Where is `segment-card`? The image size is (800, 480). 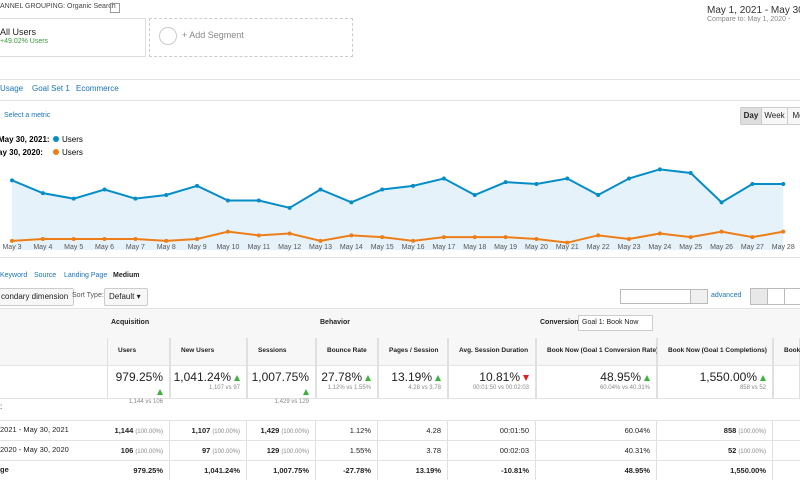 segment-card is located at coordinates (73, 37).